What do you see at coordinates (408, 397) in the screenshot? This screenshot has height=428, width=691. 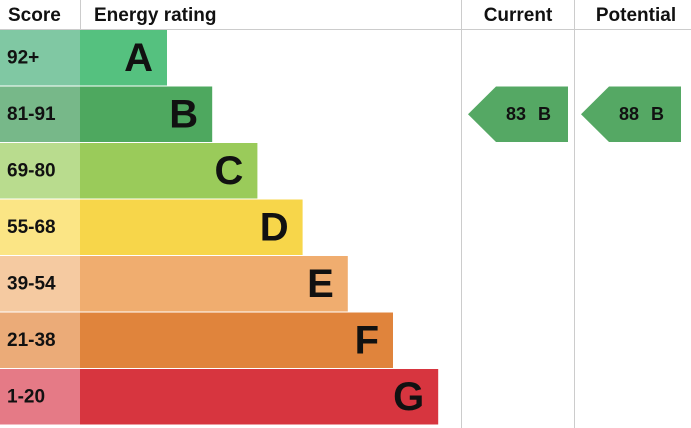 I see `rating-letter: G` at bounding box center [408, 397].